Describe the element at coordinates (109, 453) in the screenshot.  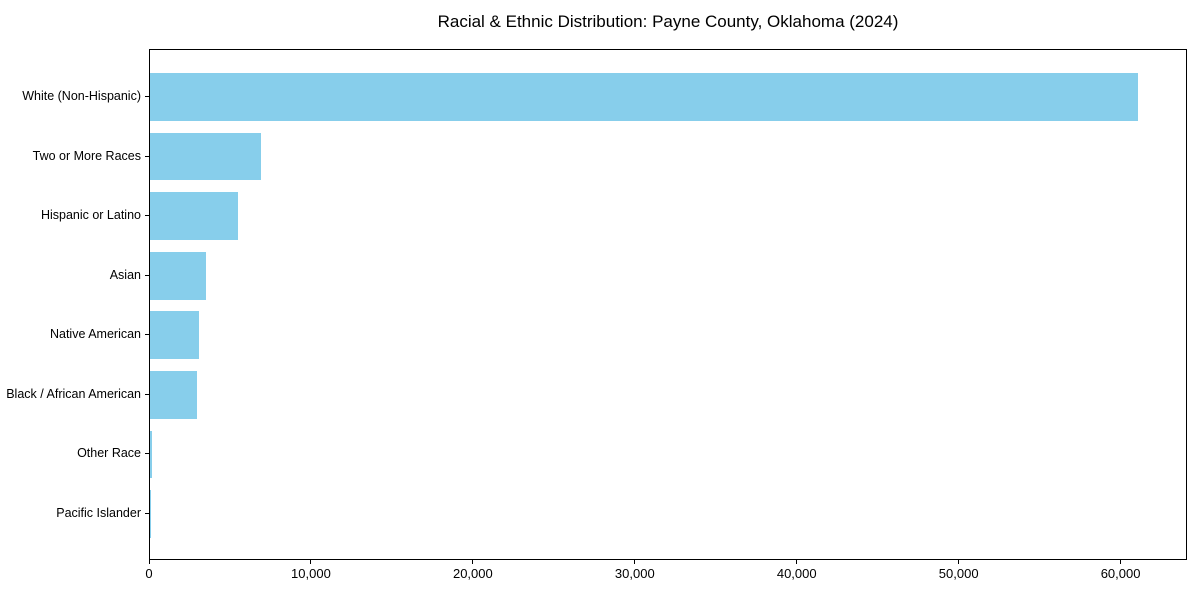
I see `y-tick-label: Other Race` at that location.